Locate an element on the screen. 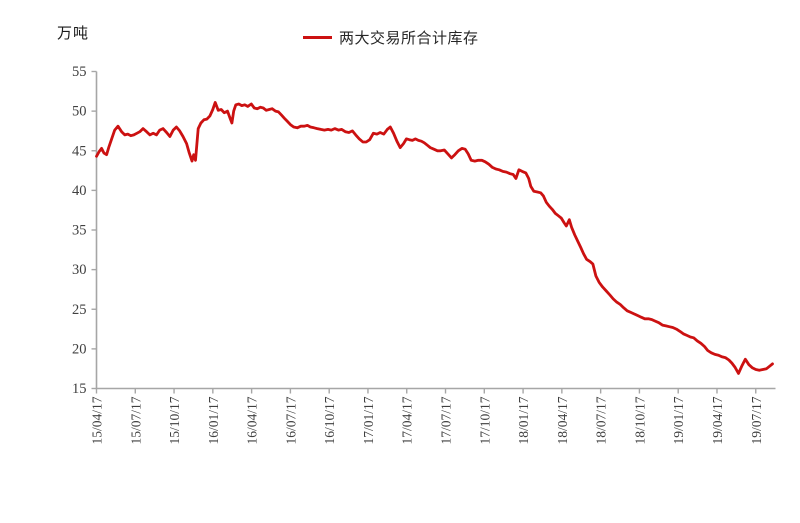  y-tick-label: 35 is located at coordinates (79, 231).